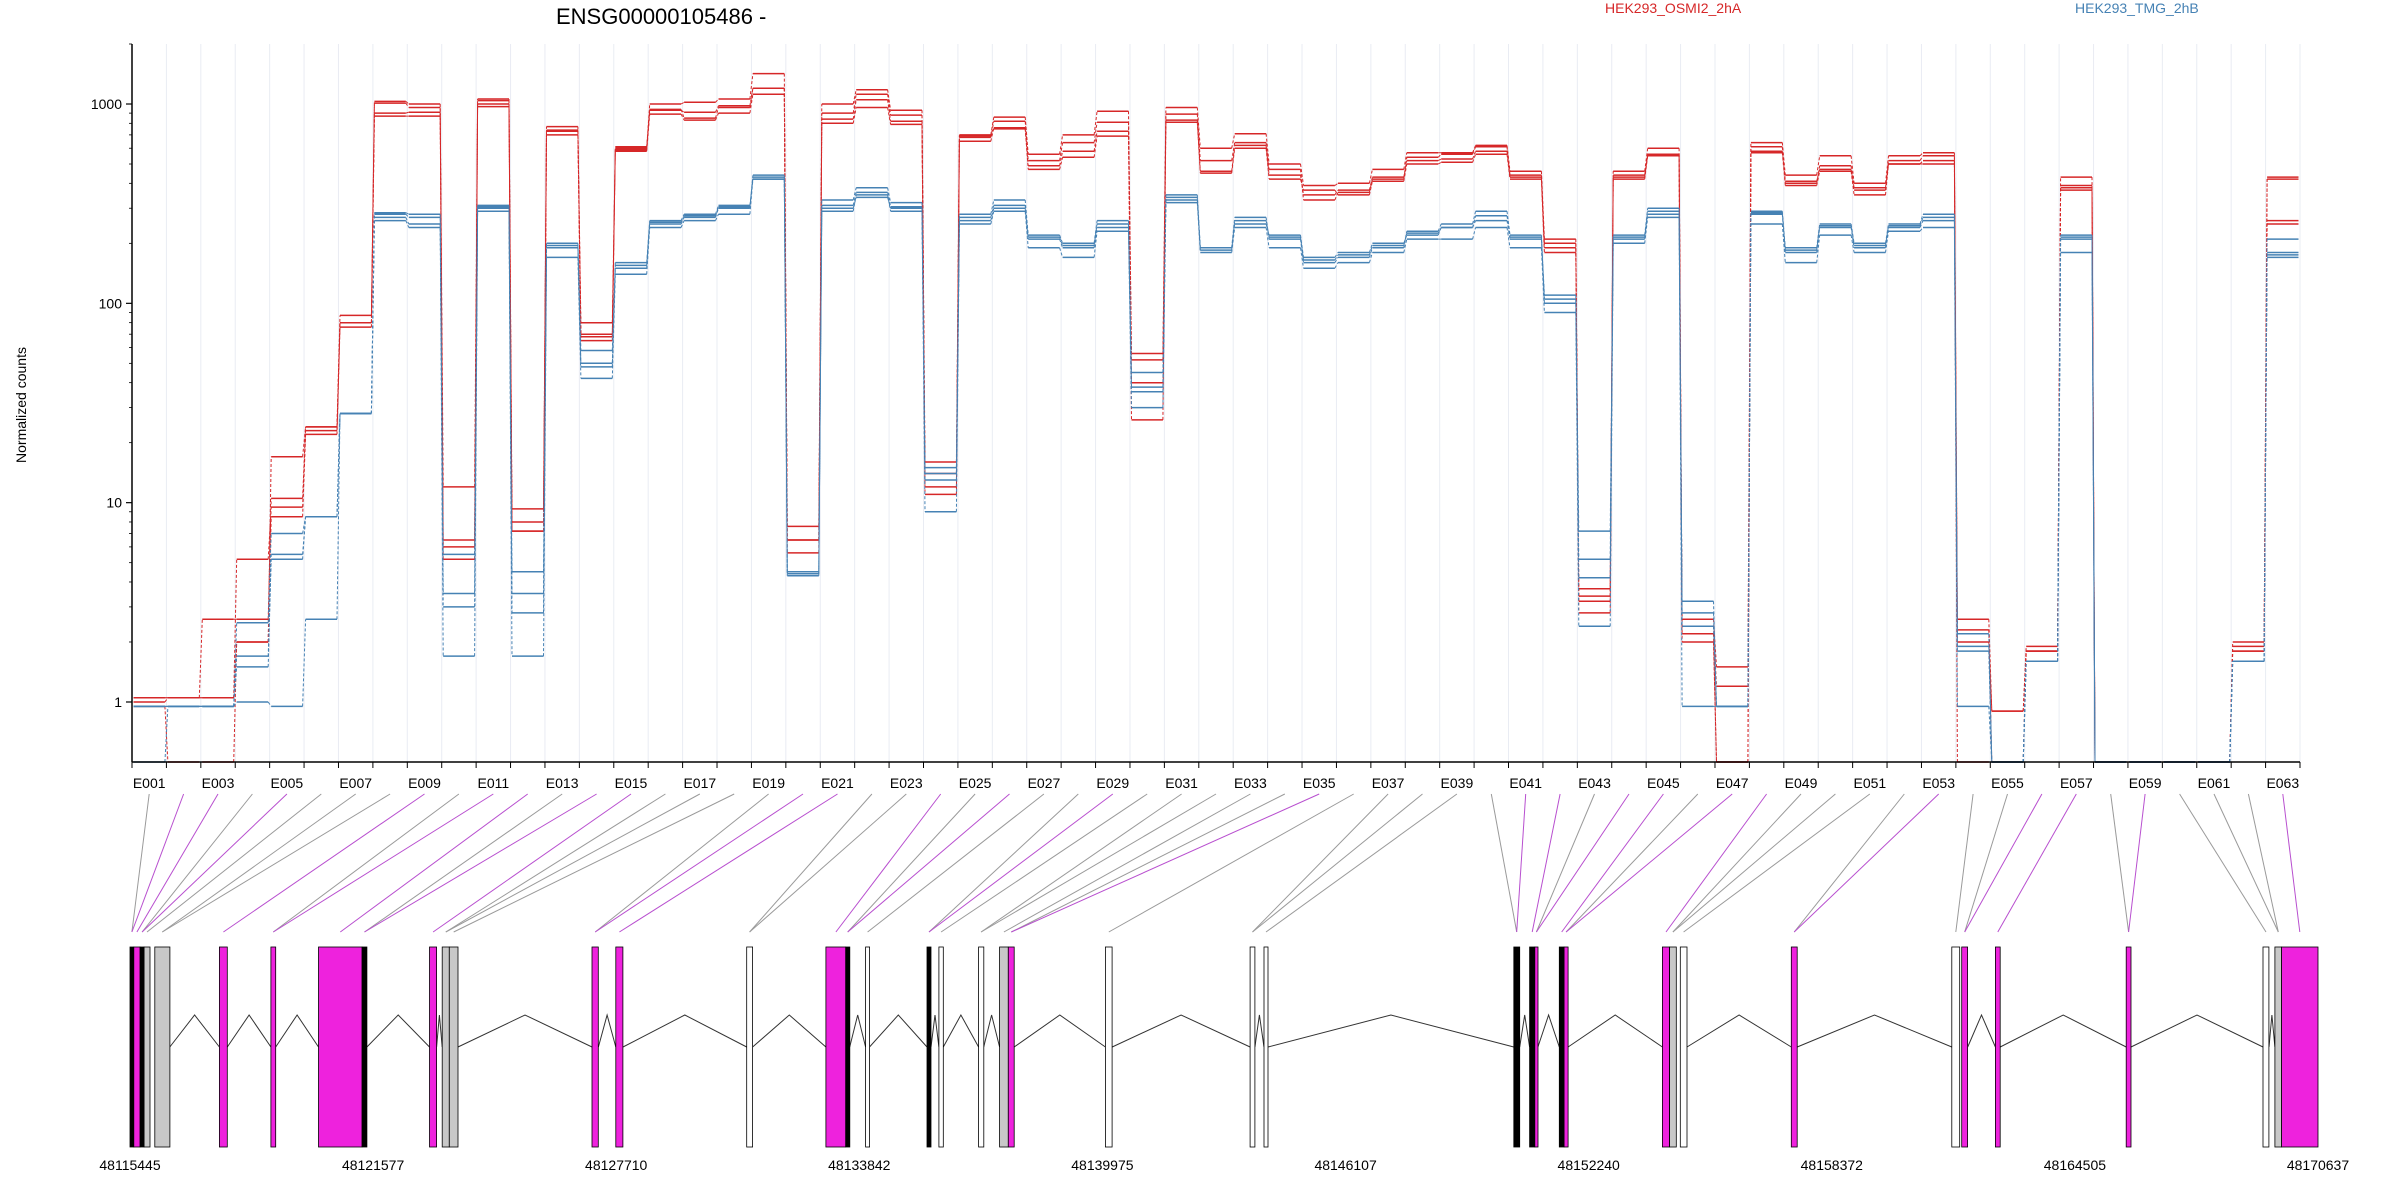  What do you see at coordinates (1938, 783) in the screenshot?
I see `exon-label: E053` at bounding box center [1938, 783].